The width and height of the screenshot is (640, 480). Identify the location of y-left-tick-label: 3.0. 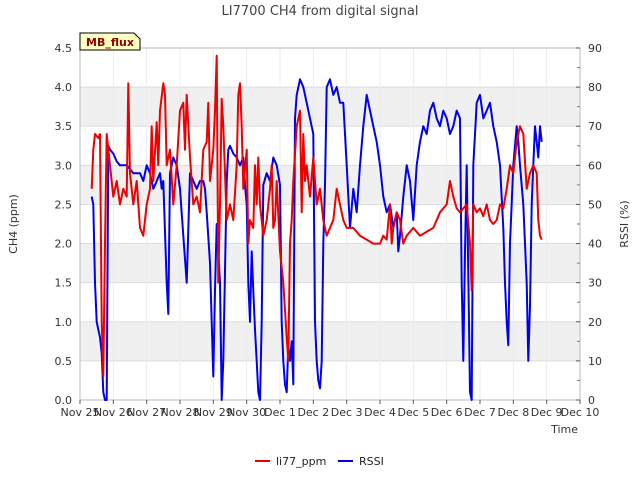
(64, 165).